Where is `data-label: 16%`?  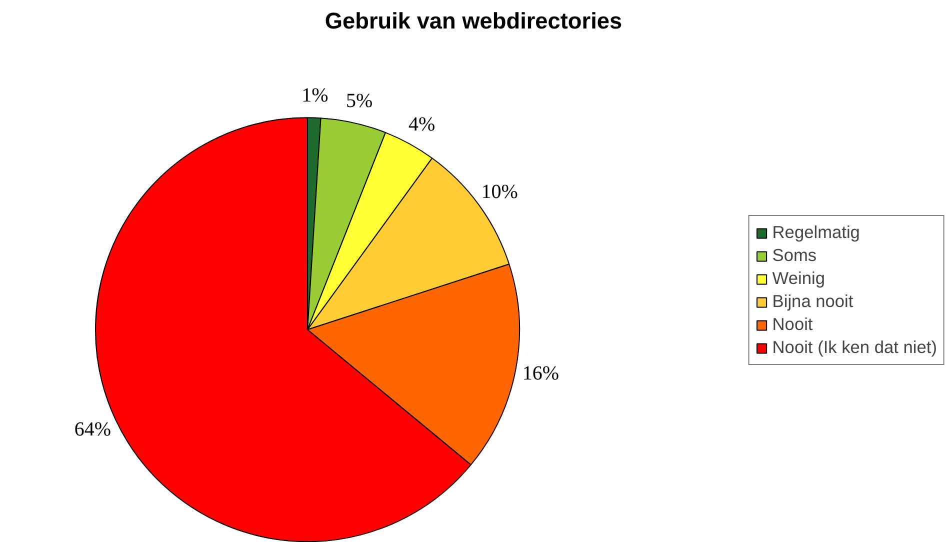
data-label: 16% is located at coordinates (541, 373).